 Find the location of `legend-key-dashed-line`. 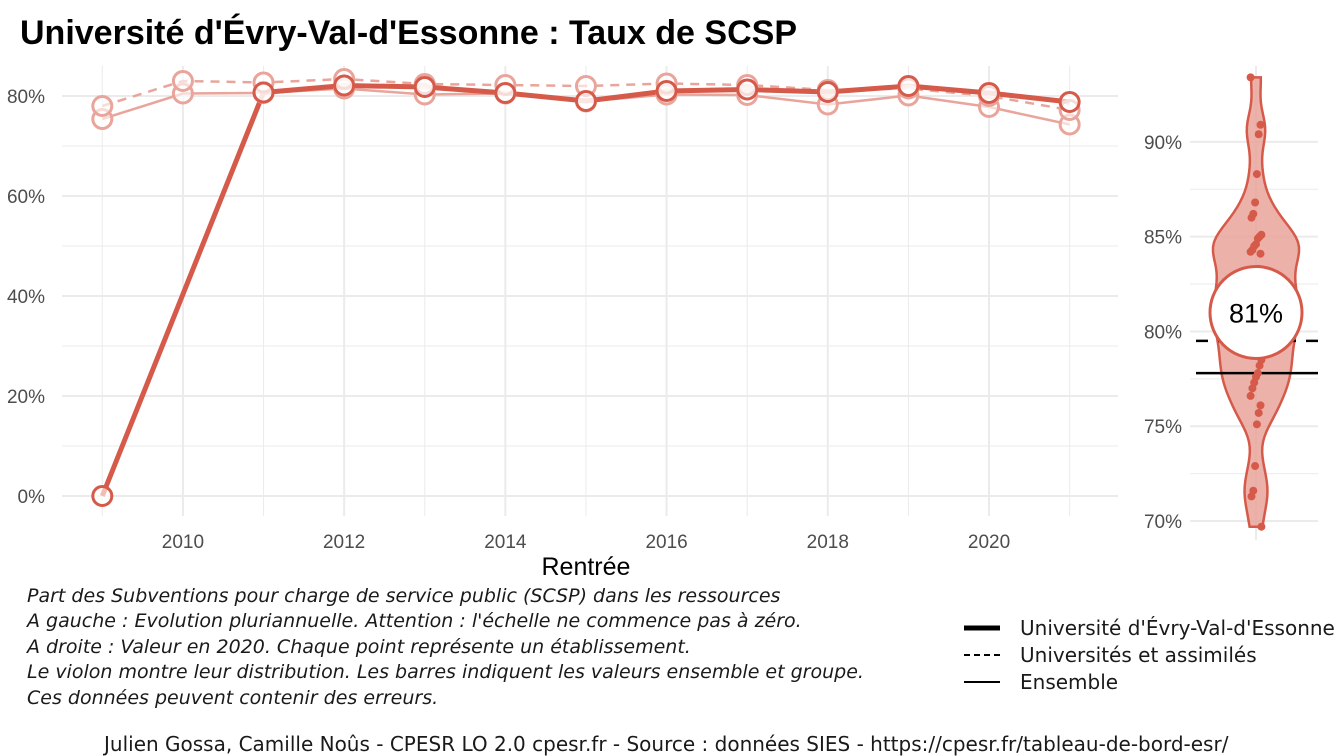

legend-key-dashed-line is located at coordinates (982, 655).